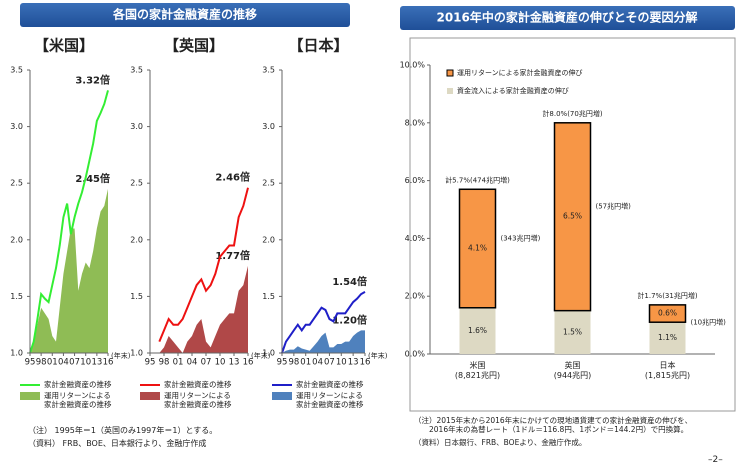 This screenshot has height=470, width=740. What do you see at coordinates (349, 281) in the screenshot?
I see `end-label: 1.54倍` at bounding box center [349, 281].